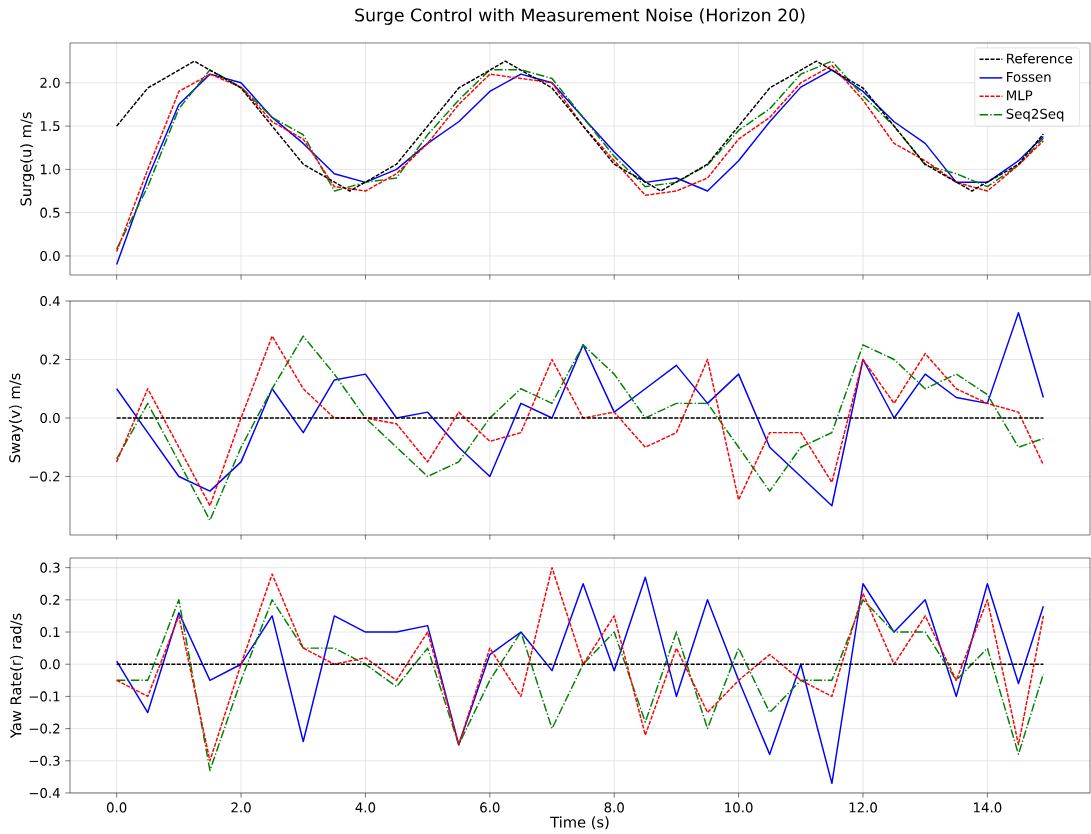  What do you see at coordinates (365, 807) in the screenshot?
I see `x-tick-label: 4.0` at bounding box center [365, 807].